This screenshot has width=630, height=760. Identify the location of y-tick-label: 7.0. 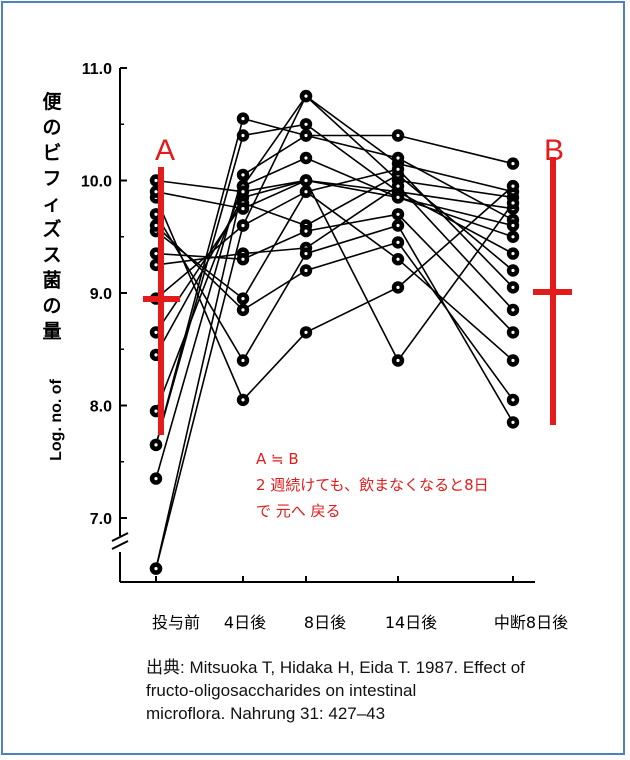
(101, 519).